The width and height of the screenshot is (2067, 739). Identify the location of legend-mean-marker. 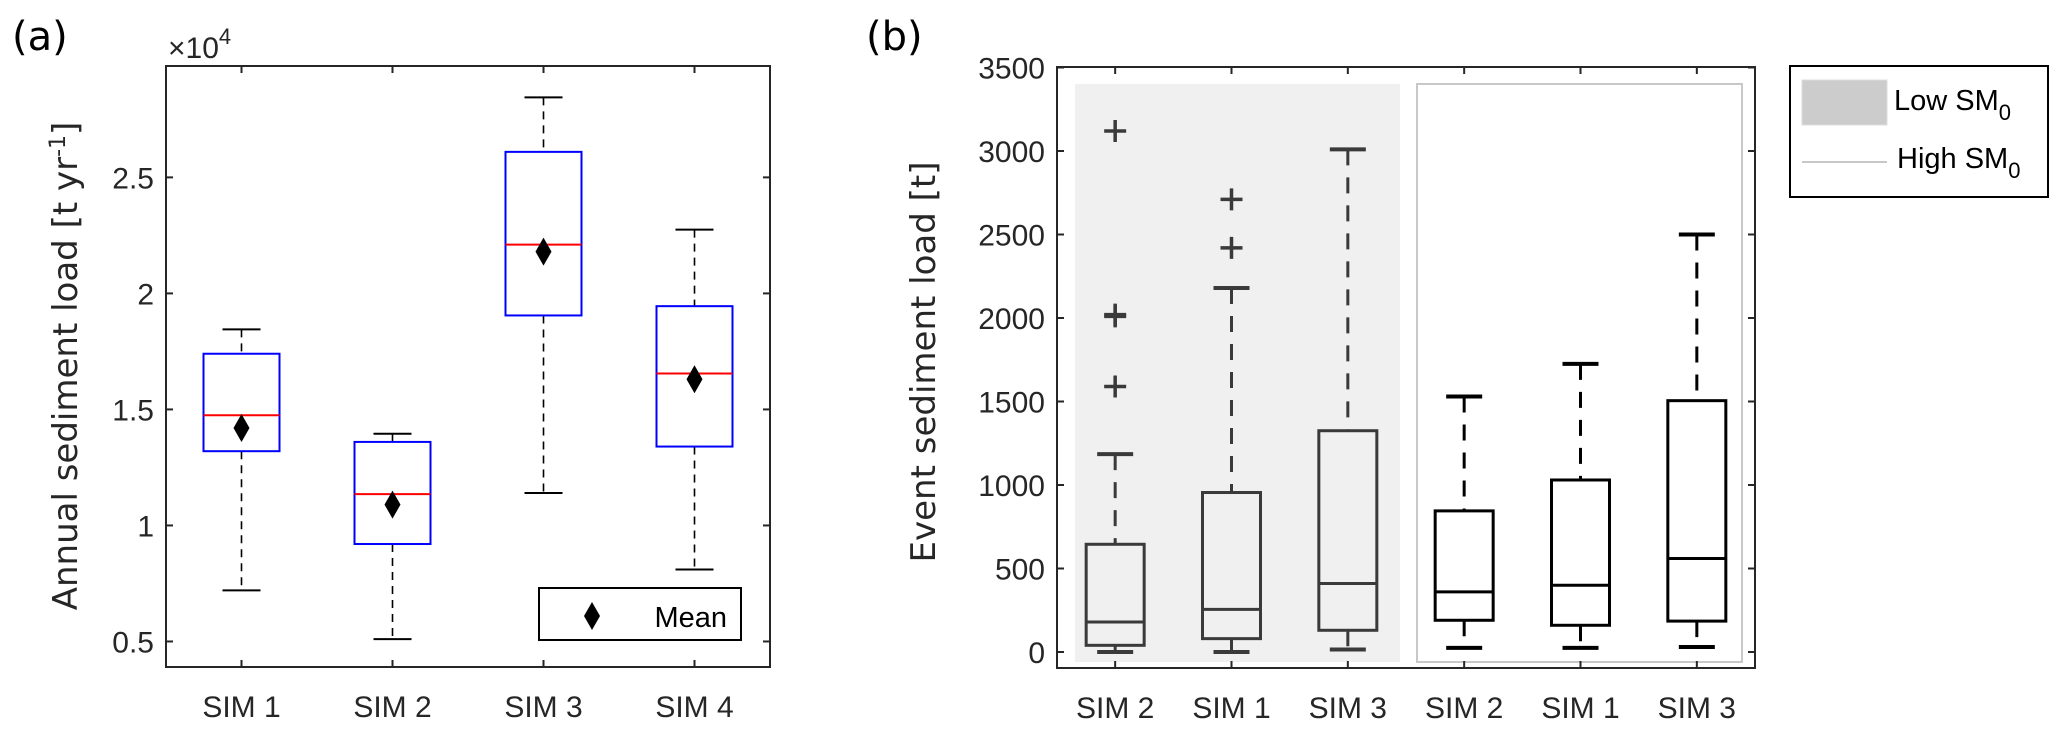
(592, 616).